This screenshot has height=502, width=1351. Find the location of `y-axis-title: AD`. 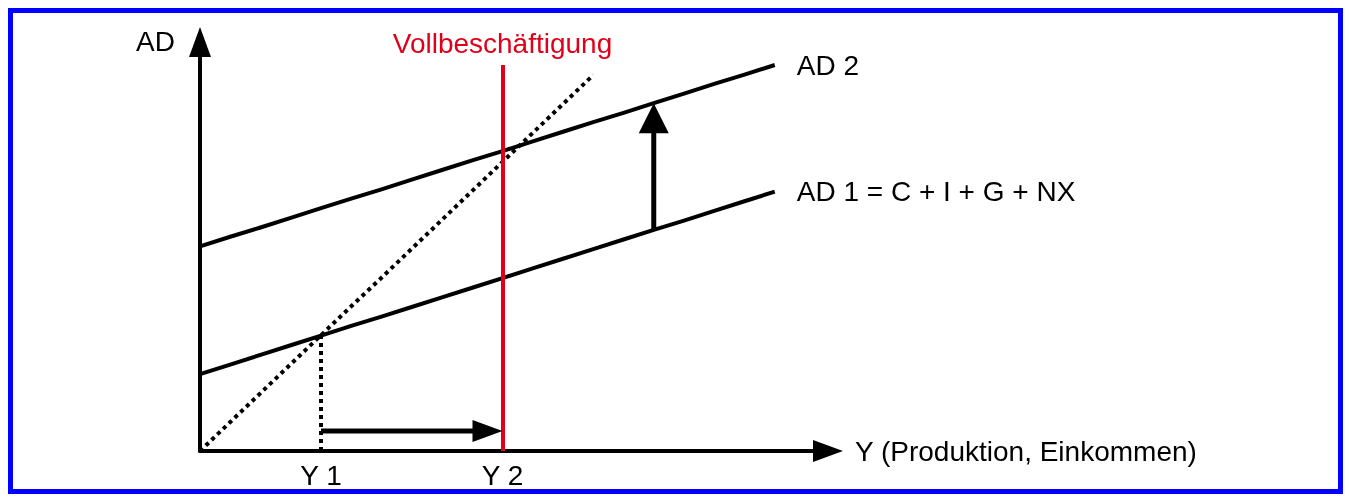

y-axis-title: AD is located at coordinates (155, 41).